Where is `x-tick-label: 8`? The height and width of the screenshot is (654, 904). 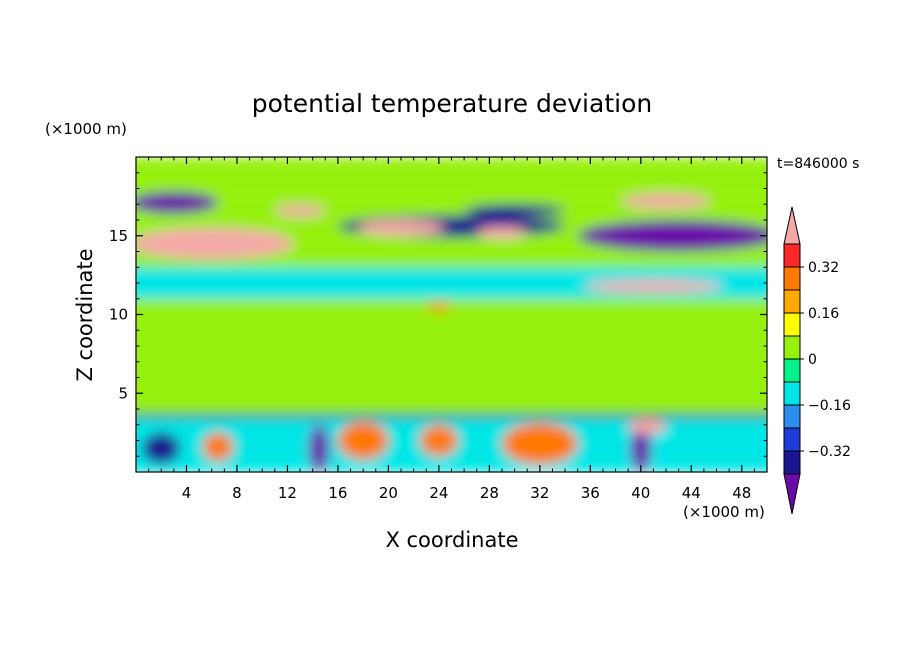
x-tick-label: 8 is located at coordinates (237, 493).